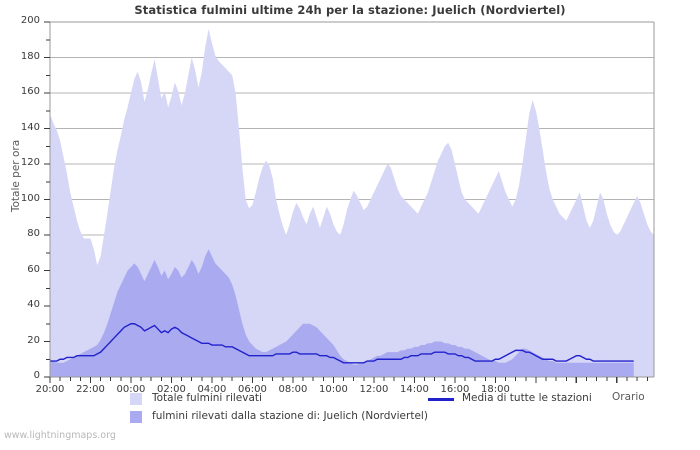  Describe the element at coordinates (342, 343) in the screenshot. I see `line-average-all-stations` at that location.